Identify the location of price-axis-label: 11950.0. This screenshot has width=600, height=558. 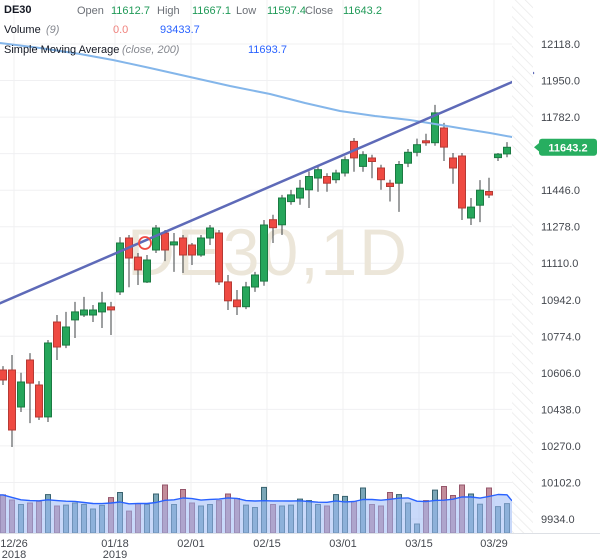
(560, 82).